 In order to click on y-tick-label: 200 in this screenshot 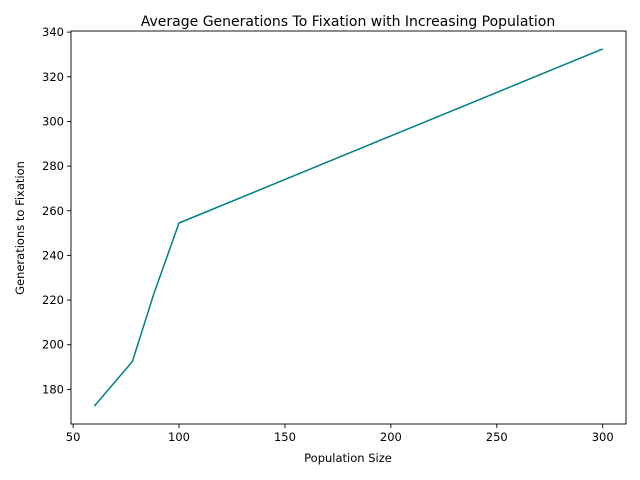, I will do `click(53, 345)`.